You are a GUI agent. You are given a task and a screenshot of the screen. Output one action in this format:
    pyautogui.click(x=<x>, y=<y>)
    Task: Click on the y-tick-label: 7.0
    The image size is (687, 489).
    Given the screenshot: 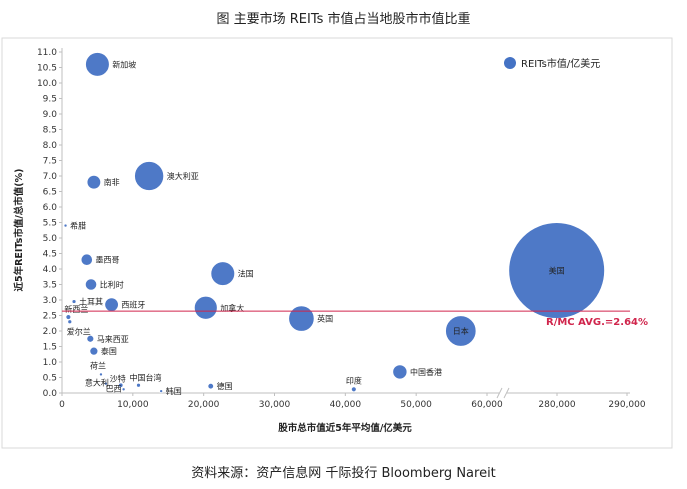 What is the action you would take?
    pyautogui.click(x=50, y=177)
    